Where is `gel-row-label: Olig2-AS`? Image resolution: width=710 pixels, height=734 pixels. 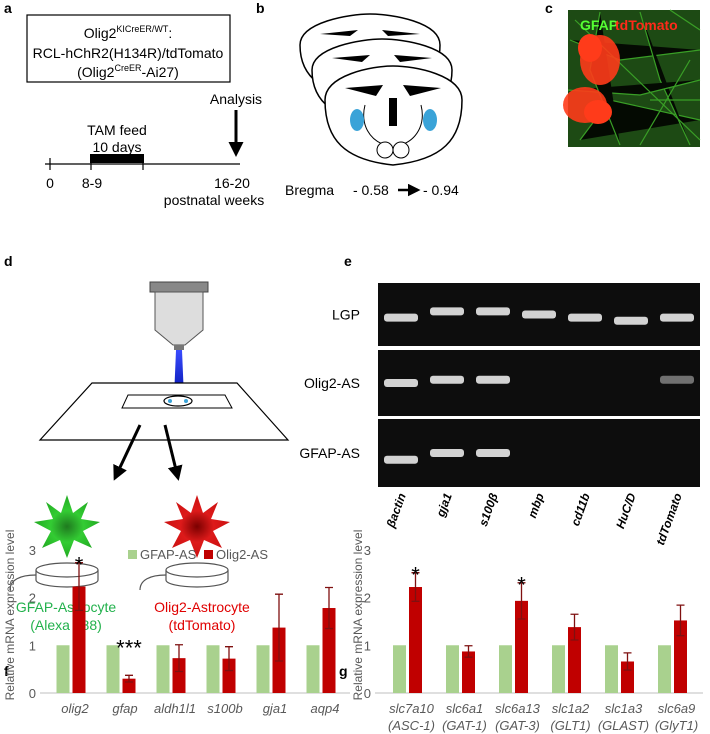 gel-row-label: Olig2-AS is located at coordinates (332, 383).